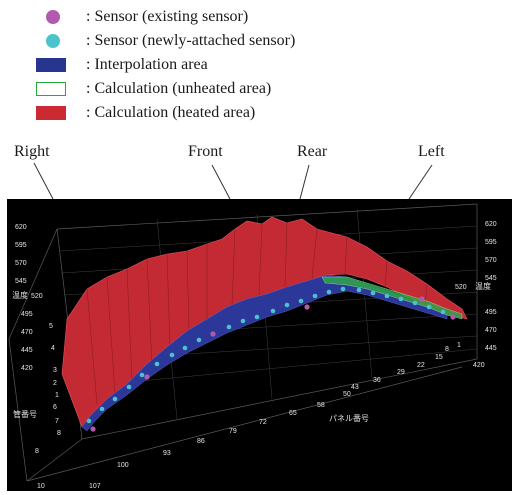 Image resolution: width=518 pixels, height=495 pixels. I want to click on panel-tick: 79, so click(233, 431).